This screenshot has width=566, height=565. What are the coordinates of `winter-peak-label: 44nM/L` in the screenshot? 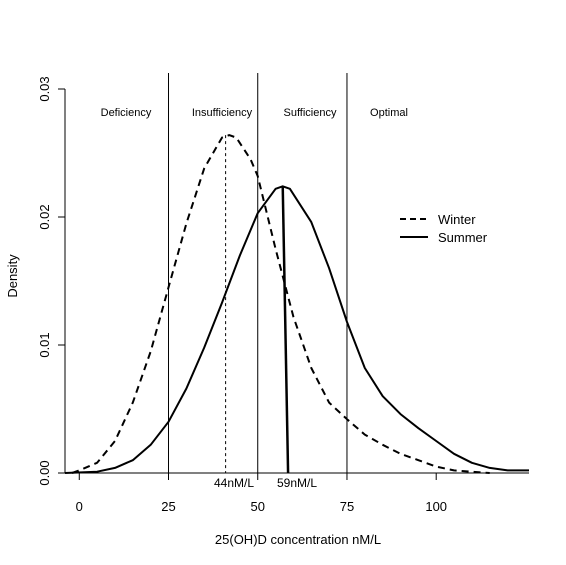 It's located at (234, 483).